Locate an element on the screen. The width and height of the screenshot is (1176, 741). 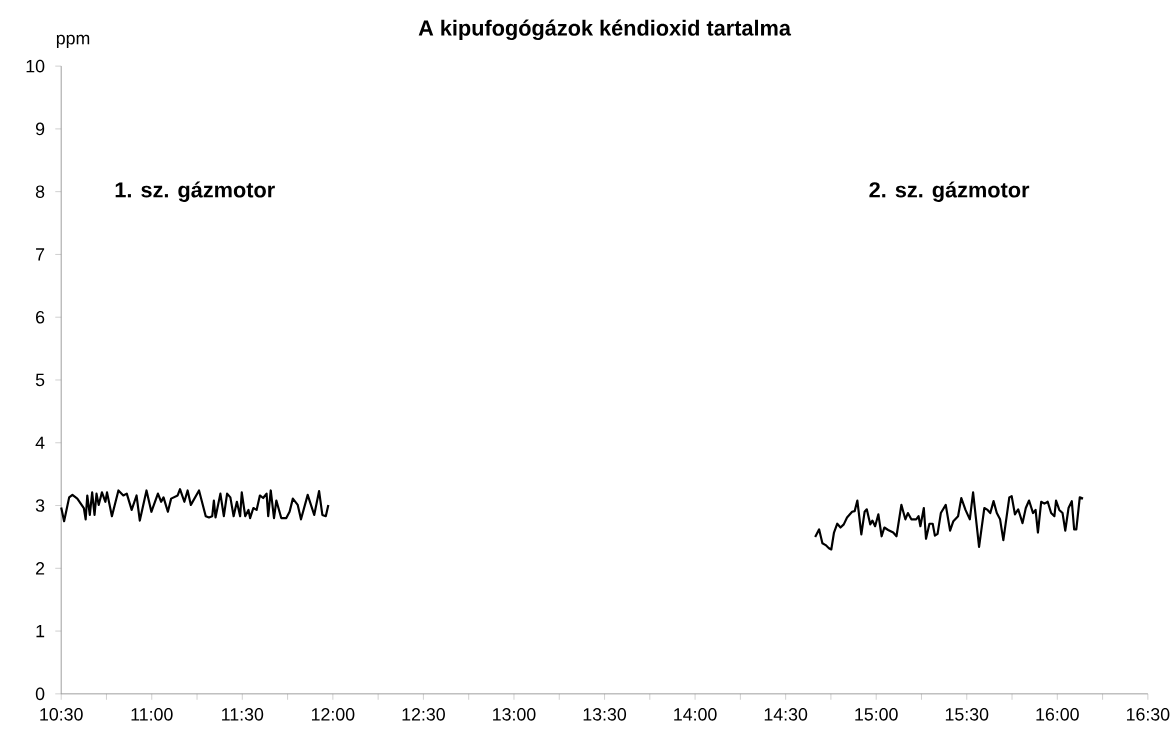
x-tick-label: 15:30 is located at coordinates (967, 714).